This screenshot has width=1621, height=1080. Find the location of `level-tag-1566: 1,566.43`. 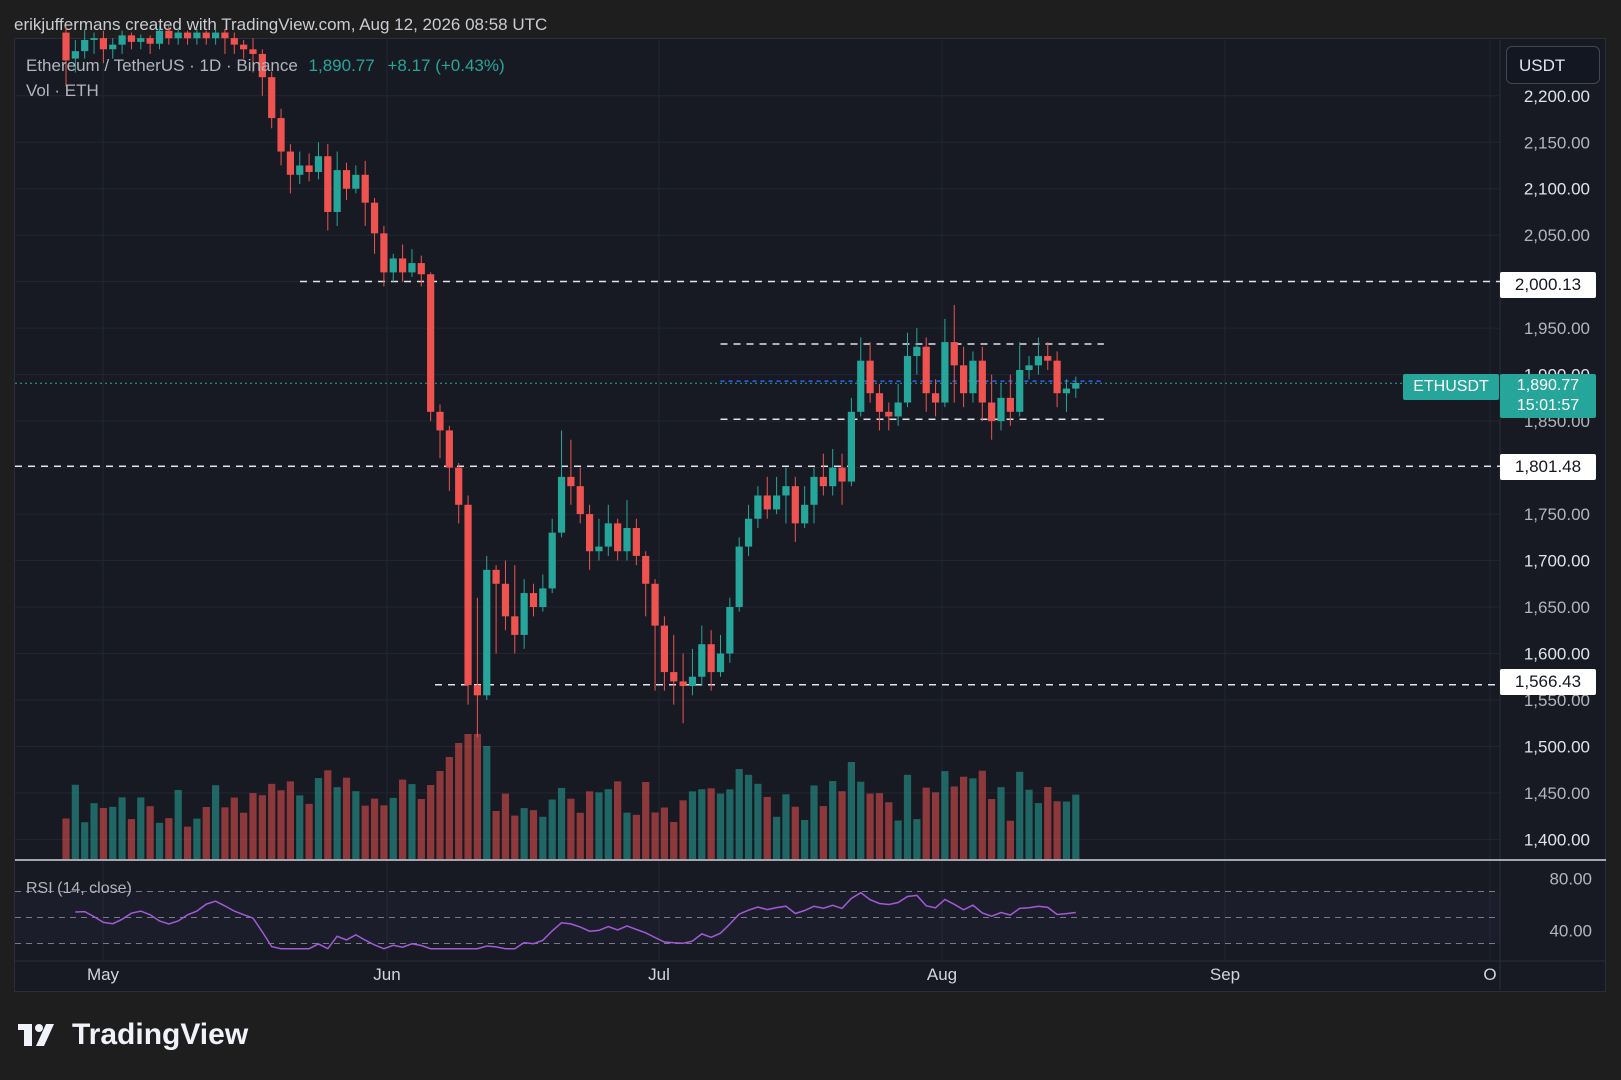

level-tag-1566: 1,566.43 is located at coordinates (1548, 682).